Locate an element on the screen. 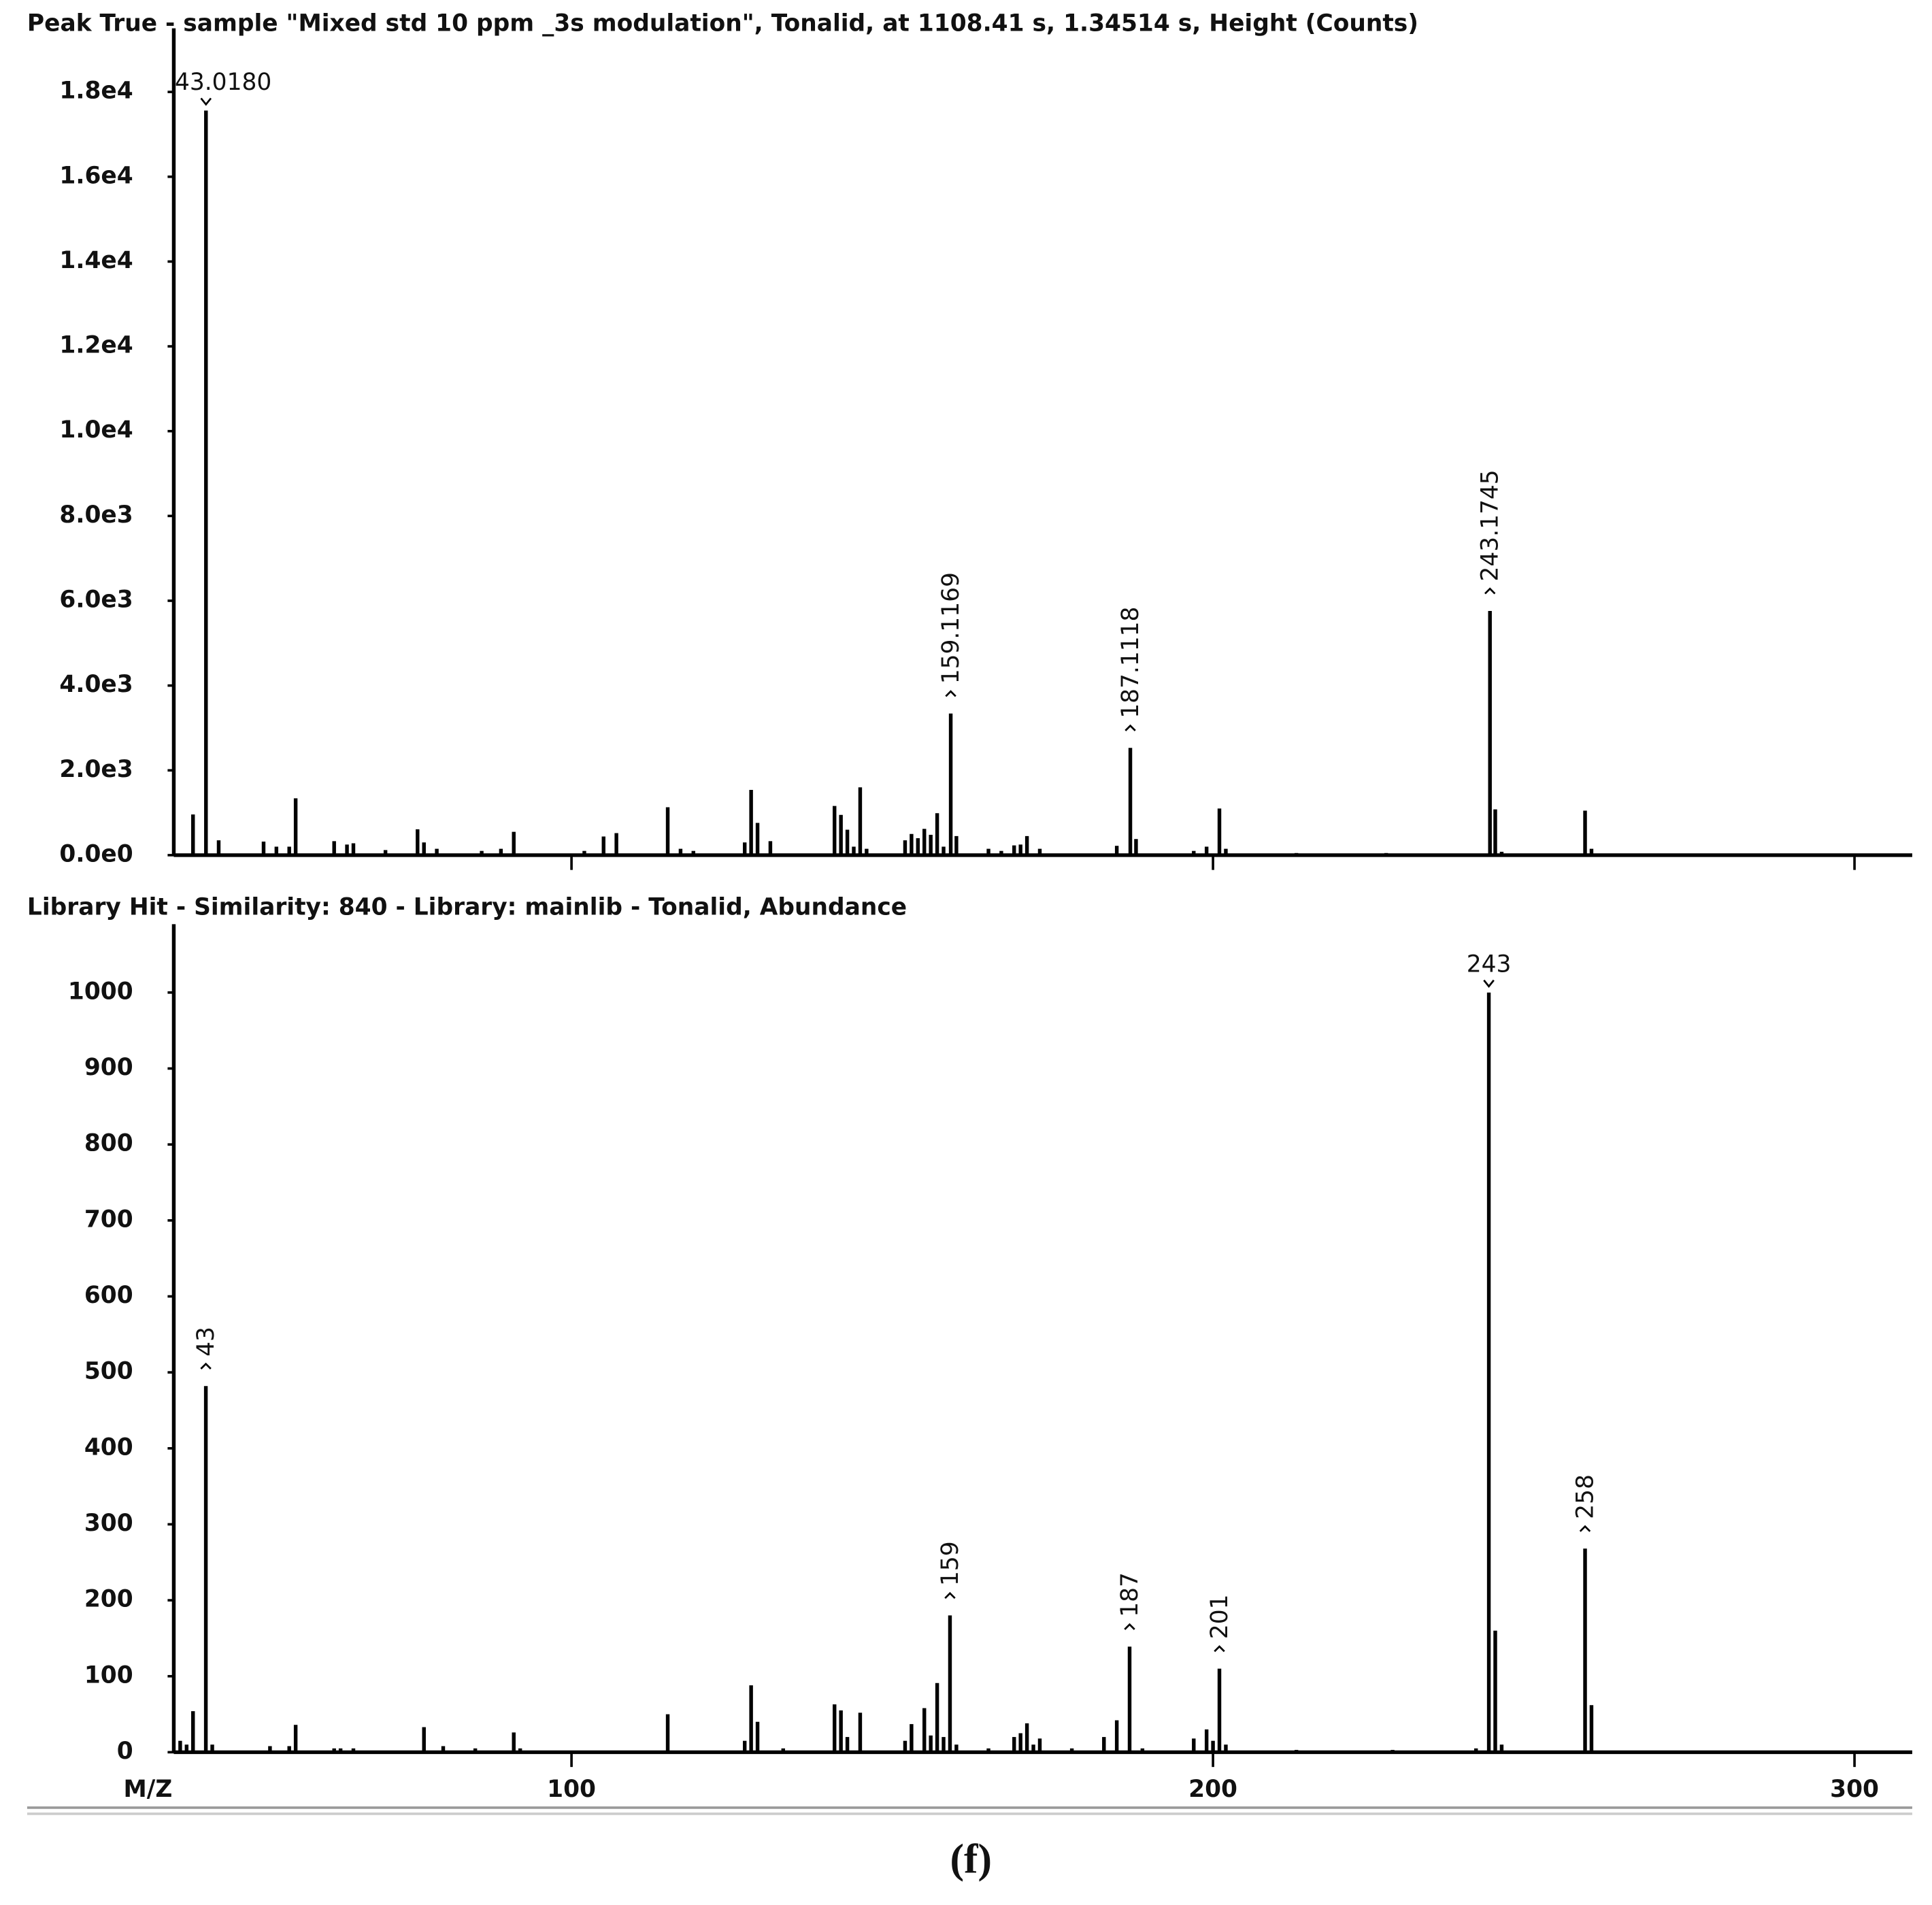  y-tick-label: 1.6e4 is located at coordinates (96, 175).